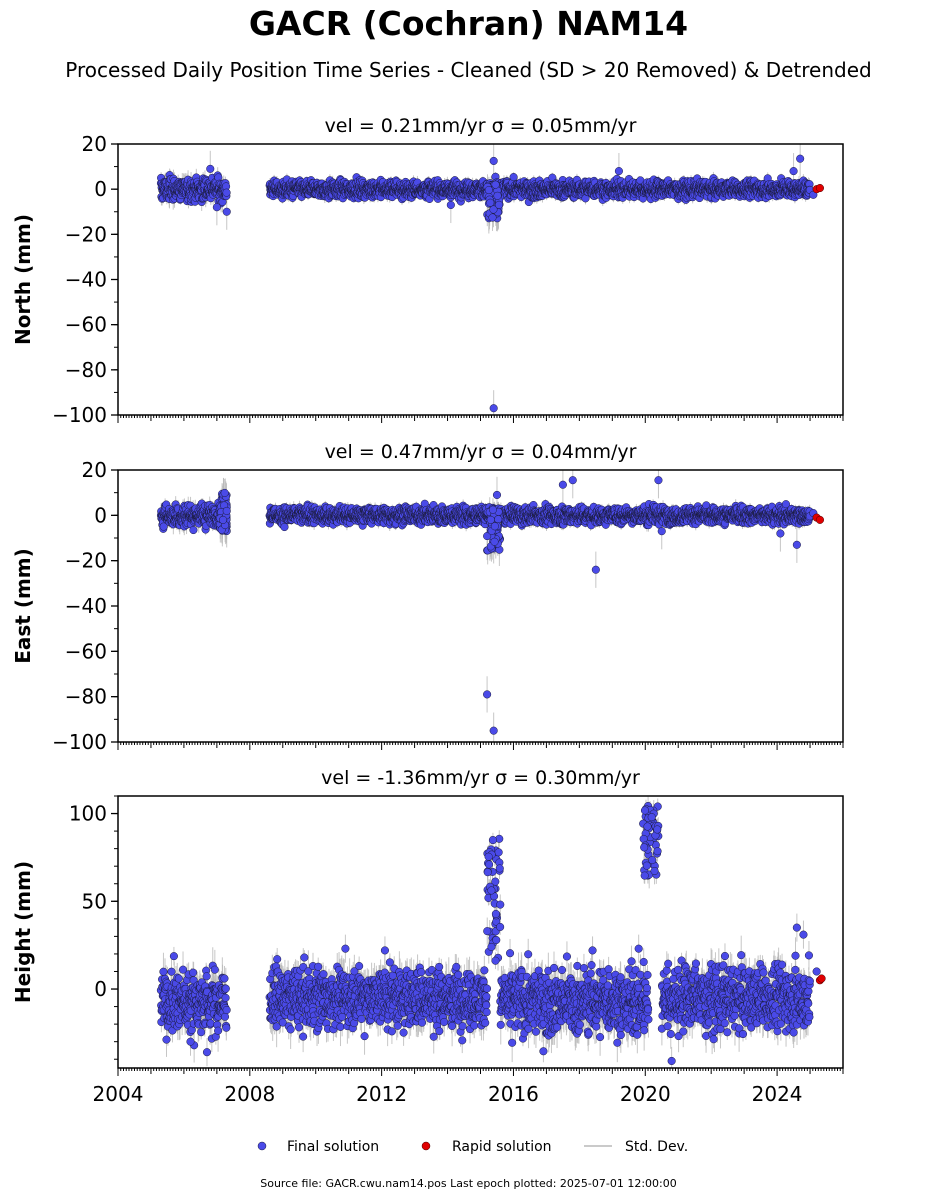  What do you see at coordinates (468, 23) in the screenshot?
I see `page-title: GACR (Cochran) NAM14` at bounding box center [468, 23].